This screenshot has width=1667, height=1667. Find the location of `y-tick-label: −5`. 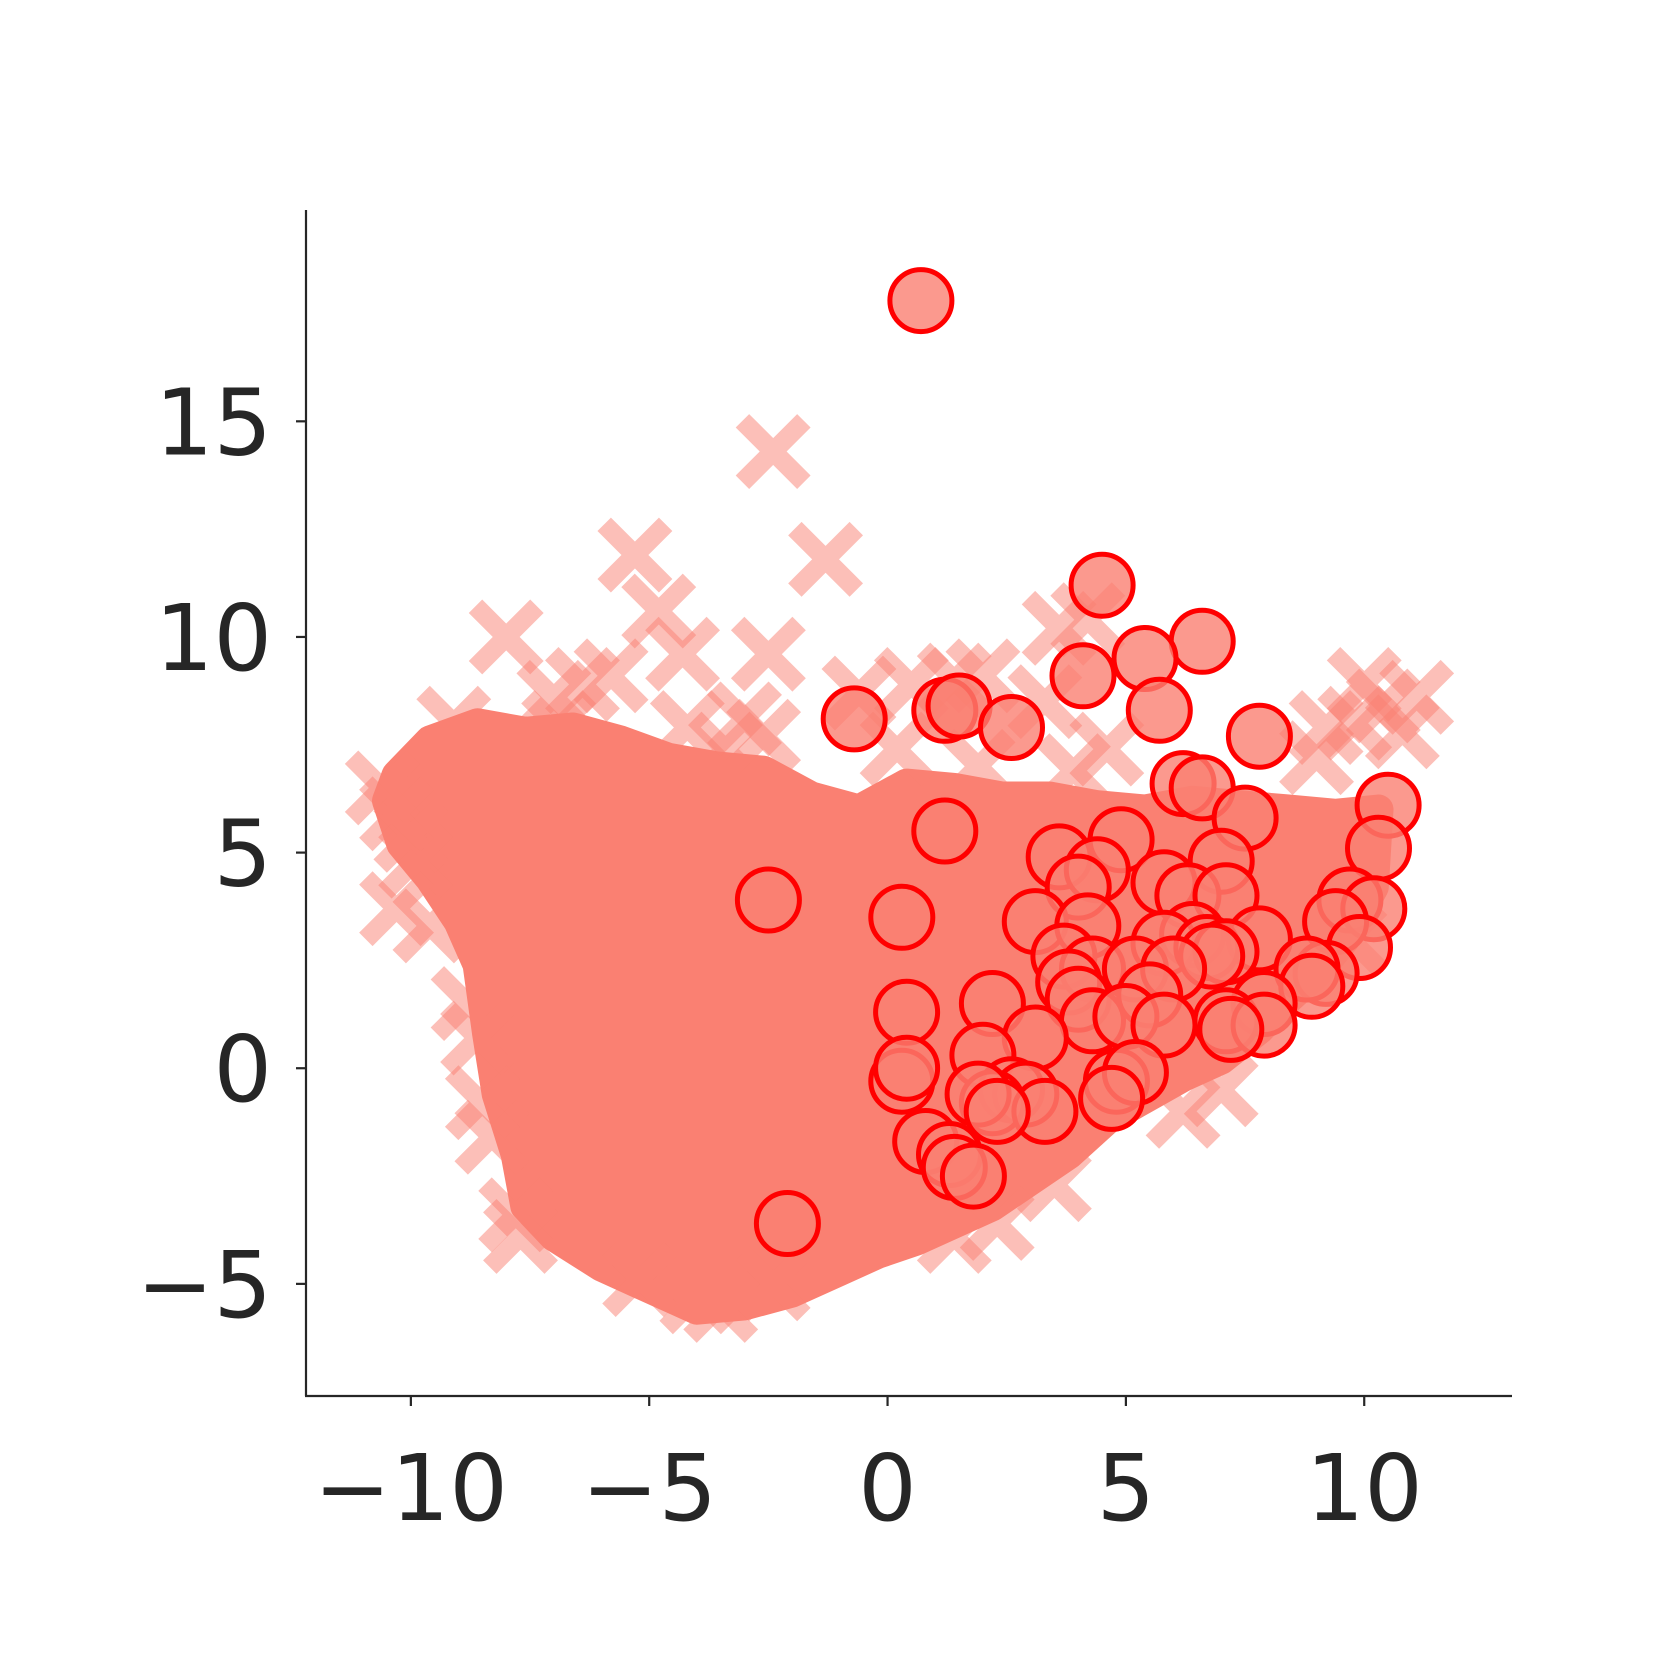

y-tick-label: −5 is located at coordinates (204, 1285).